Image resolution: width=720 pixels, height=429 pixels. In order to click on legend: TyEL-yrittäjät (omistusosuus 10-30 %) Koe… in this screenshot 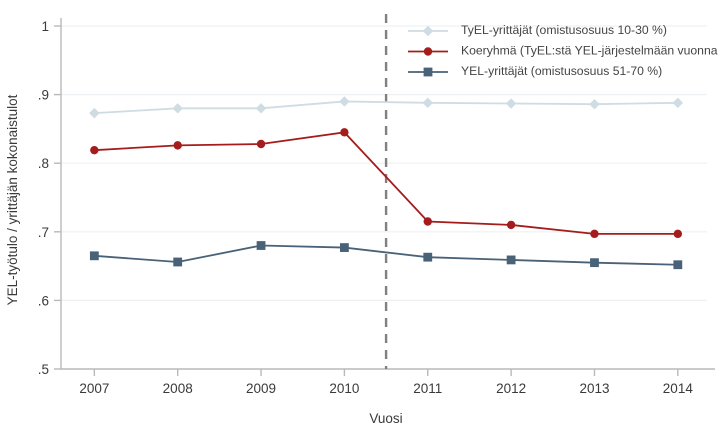, I will do `click(564, 50)`.